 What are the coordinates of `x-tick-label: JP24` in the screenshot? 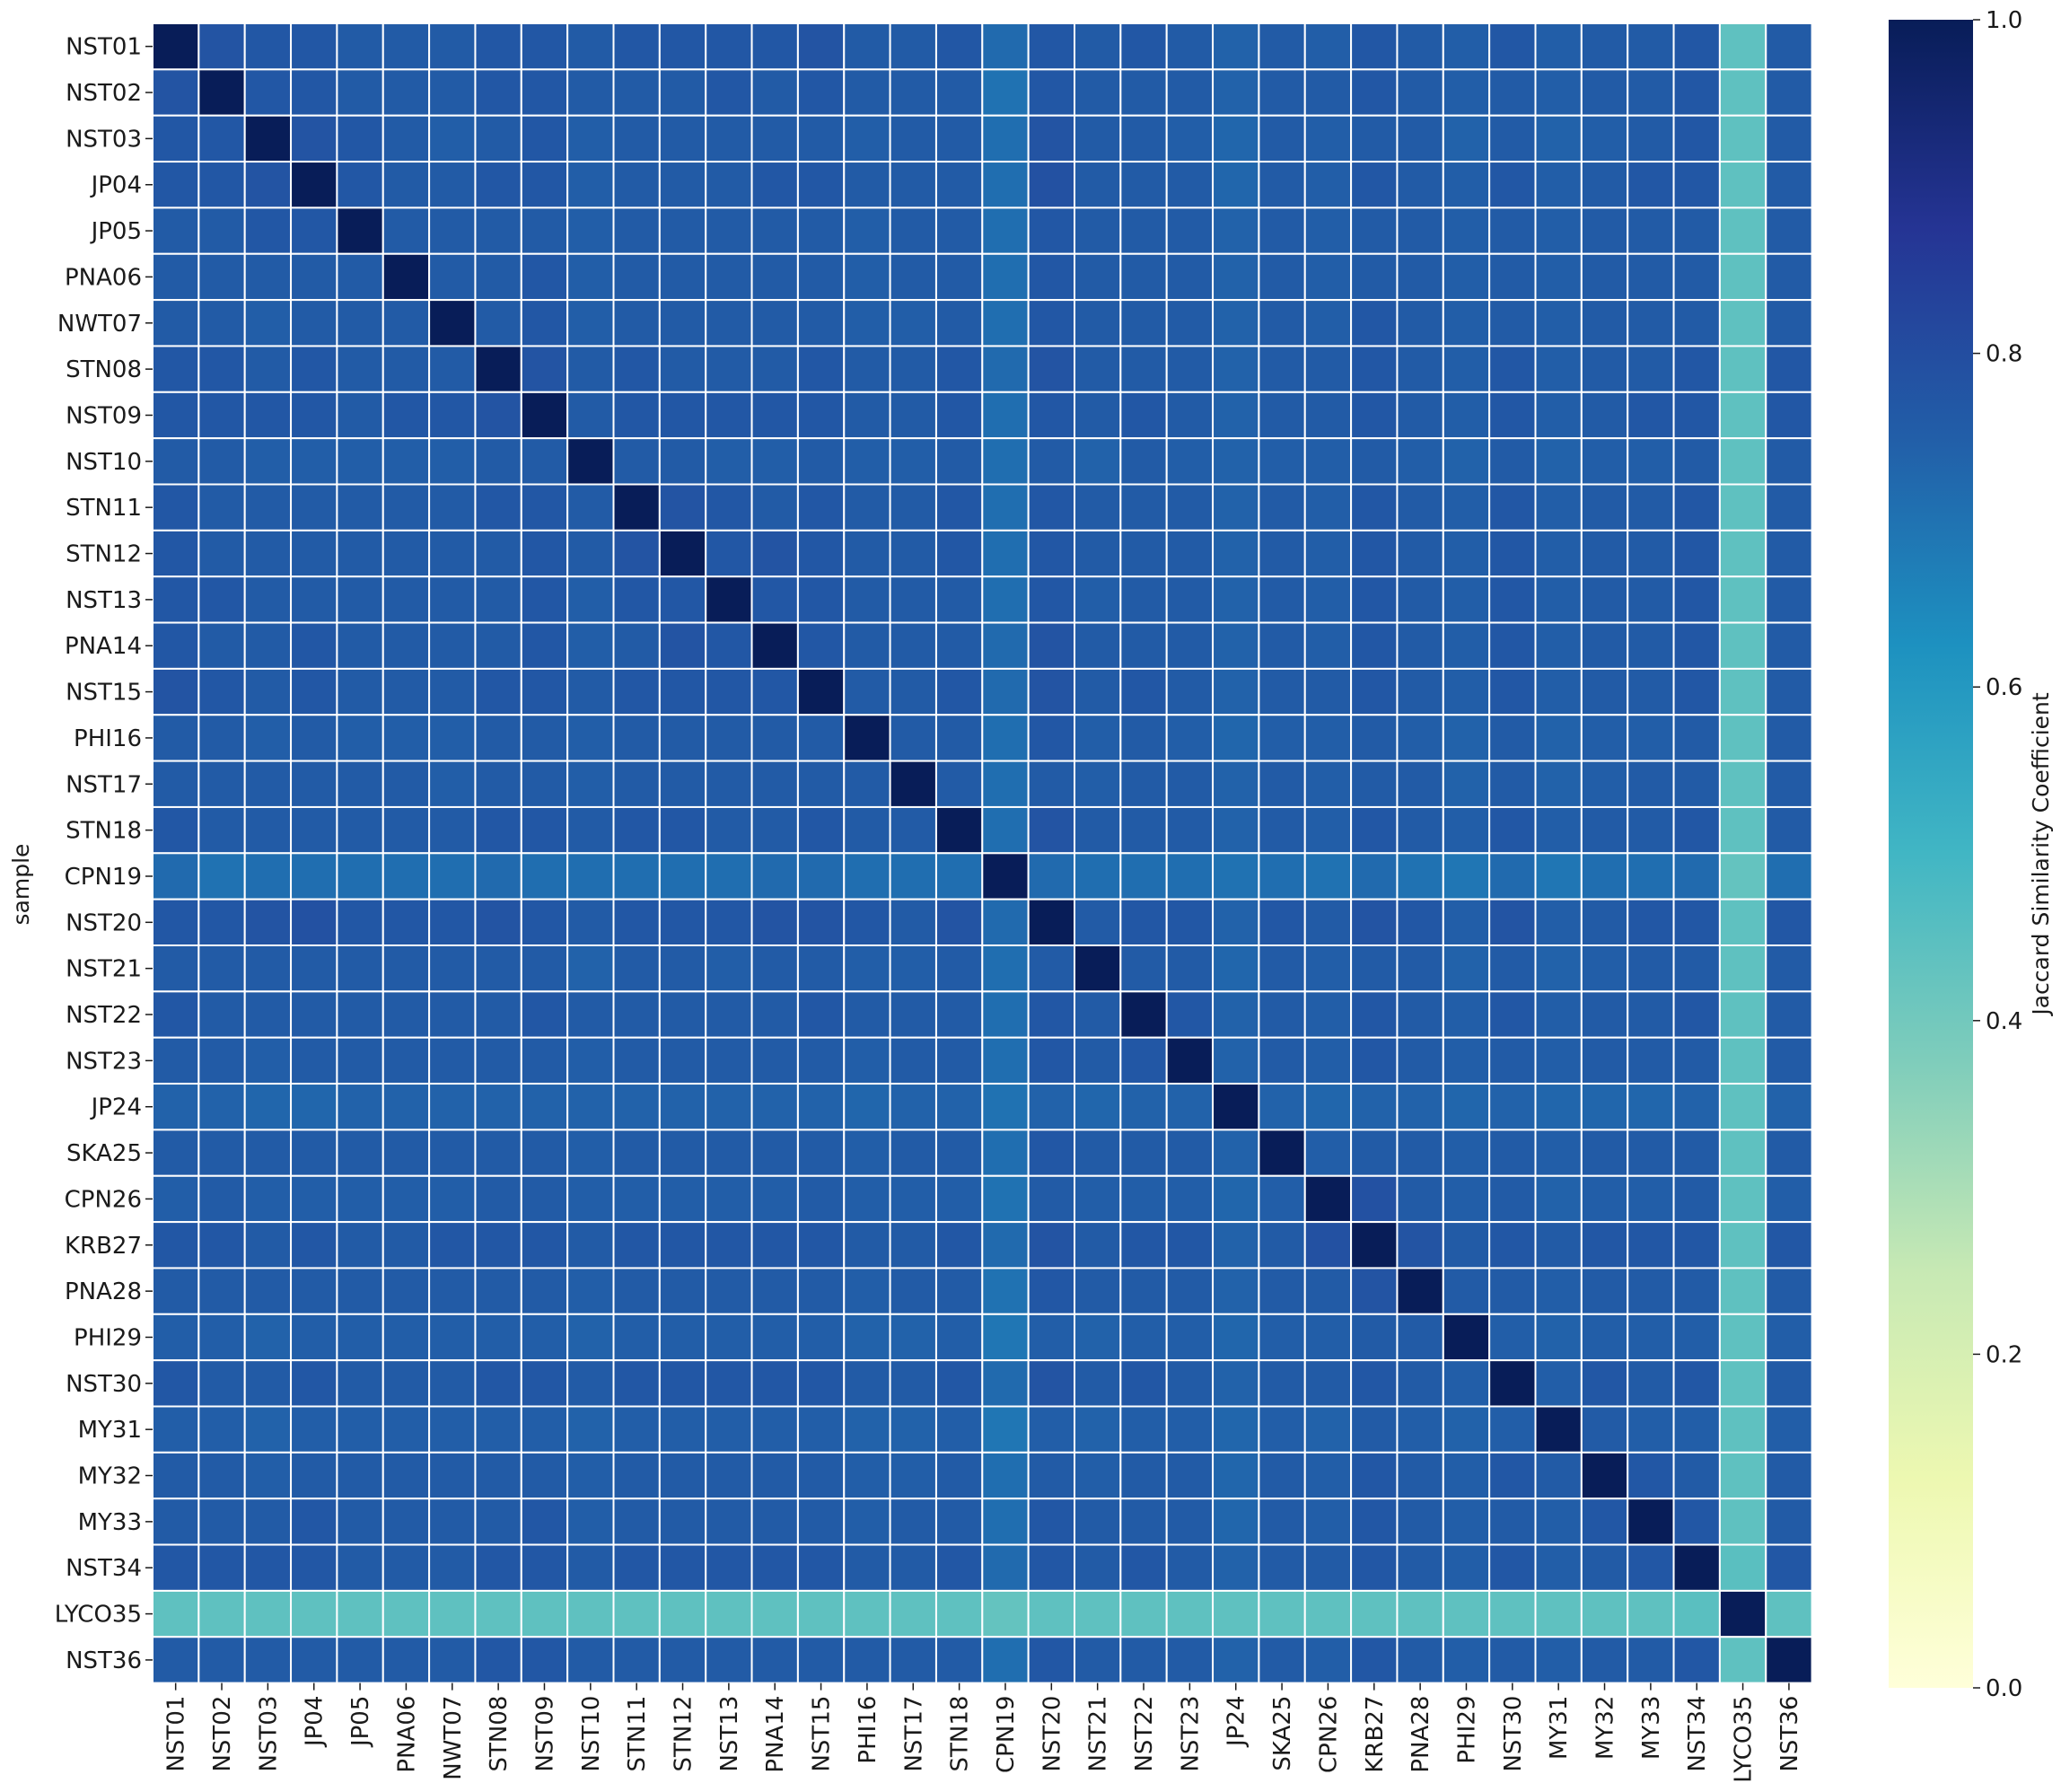 It's located at (1236, 1722).